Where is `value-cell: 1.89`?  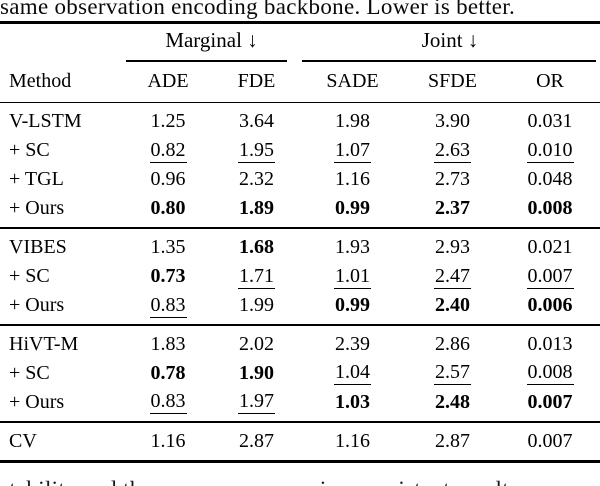
value-cell: 1.89 is located at coordinates (256, 208).